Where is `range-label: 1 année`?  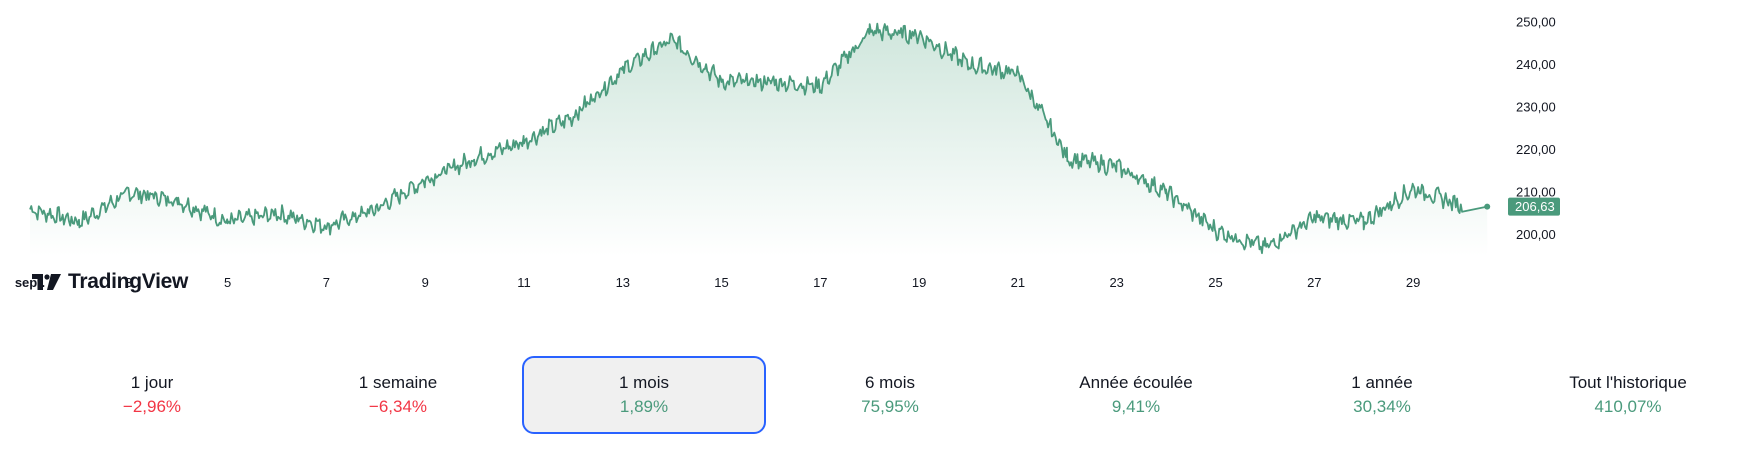
range-label: 1 année is located at coordinates (1382, 382).